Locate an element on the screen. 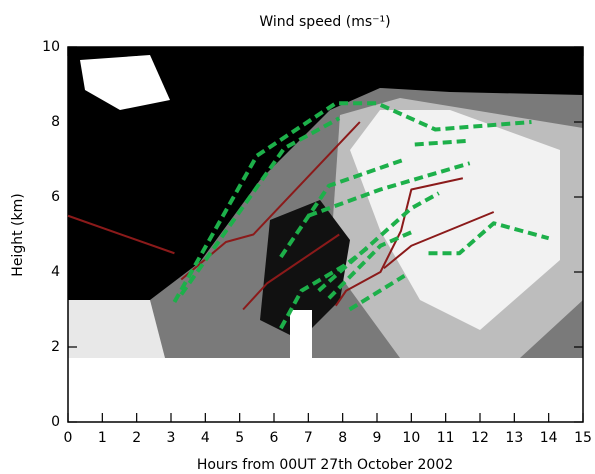 This screenshot has height=474, width=595. x-tick-label: 8 is located at coordinates (342, 438).